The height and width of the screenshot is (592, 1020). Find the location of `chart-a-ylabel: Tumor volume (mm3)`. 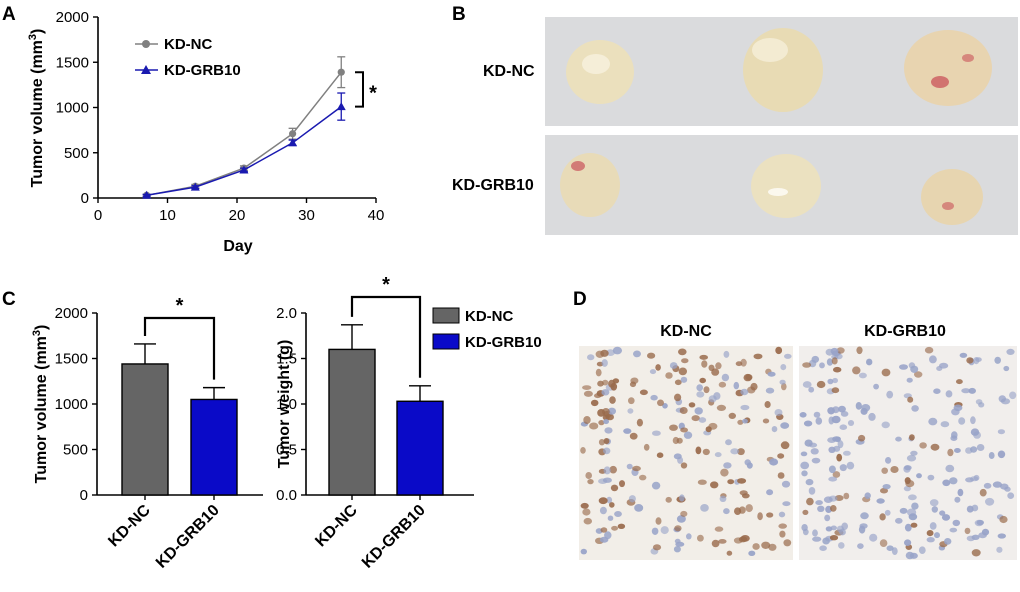

chart-a-ylabel: Tumor volume (mm3) is located at coordinates (36, 108).